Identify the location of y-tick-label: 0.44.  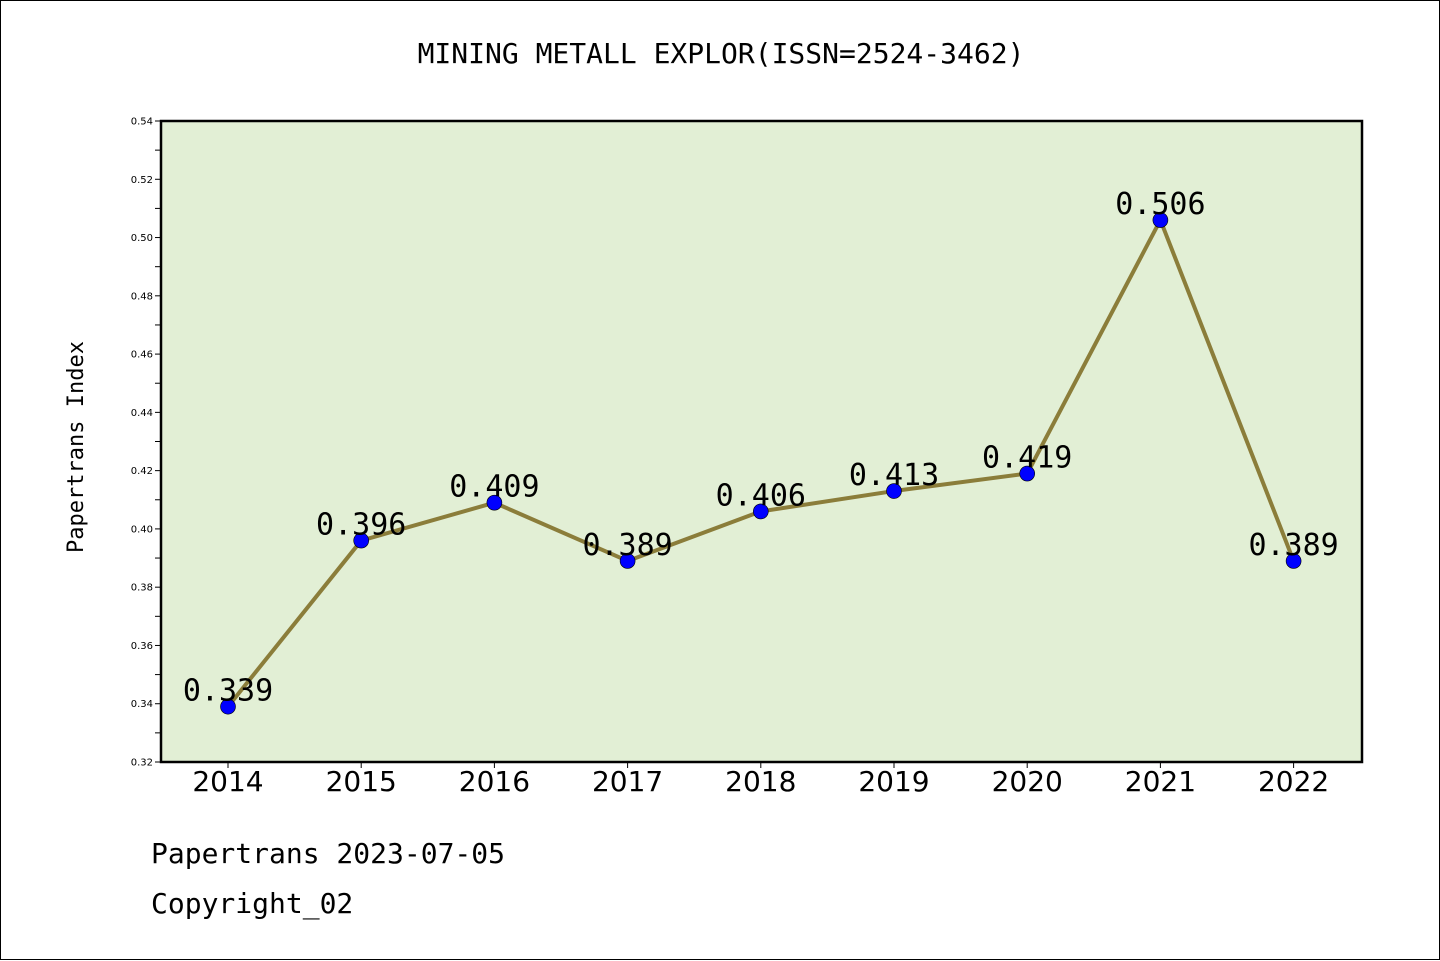
(142, 413).